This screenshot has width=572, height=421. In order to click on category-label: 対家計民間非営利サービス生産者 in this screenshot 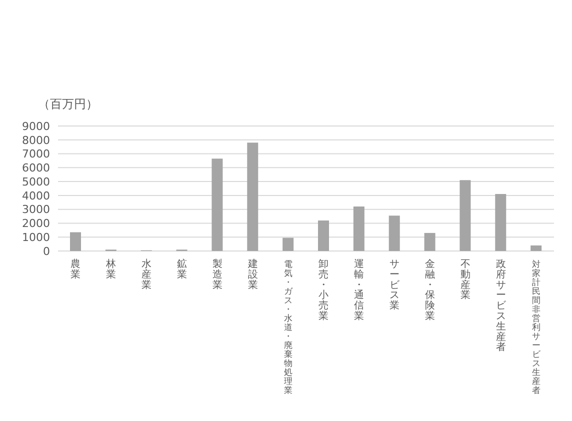, I will do `click(536, 328)`.